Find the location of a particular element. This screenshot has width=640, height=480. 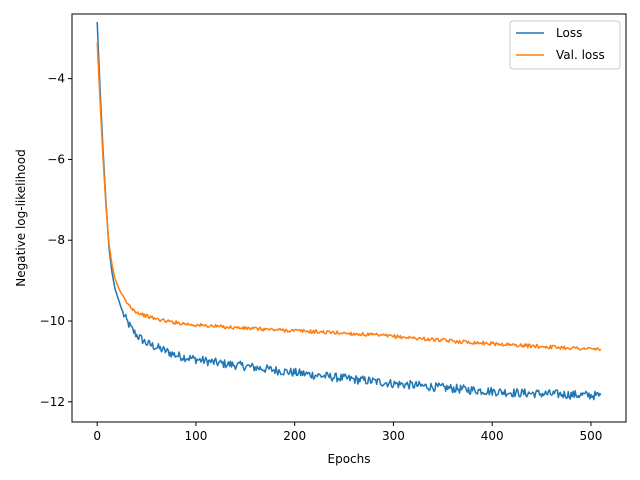

x-tick-label: 500 is located at coordinates (590, 436).